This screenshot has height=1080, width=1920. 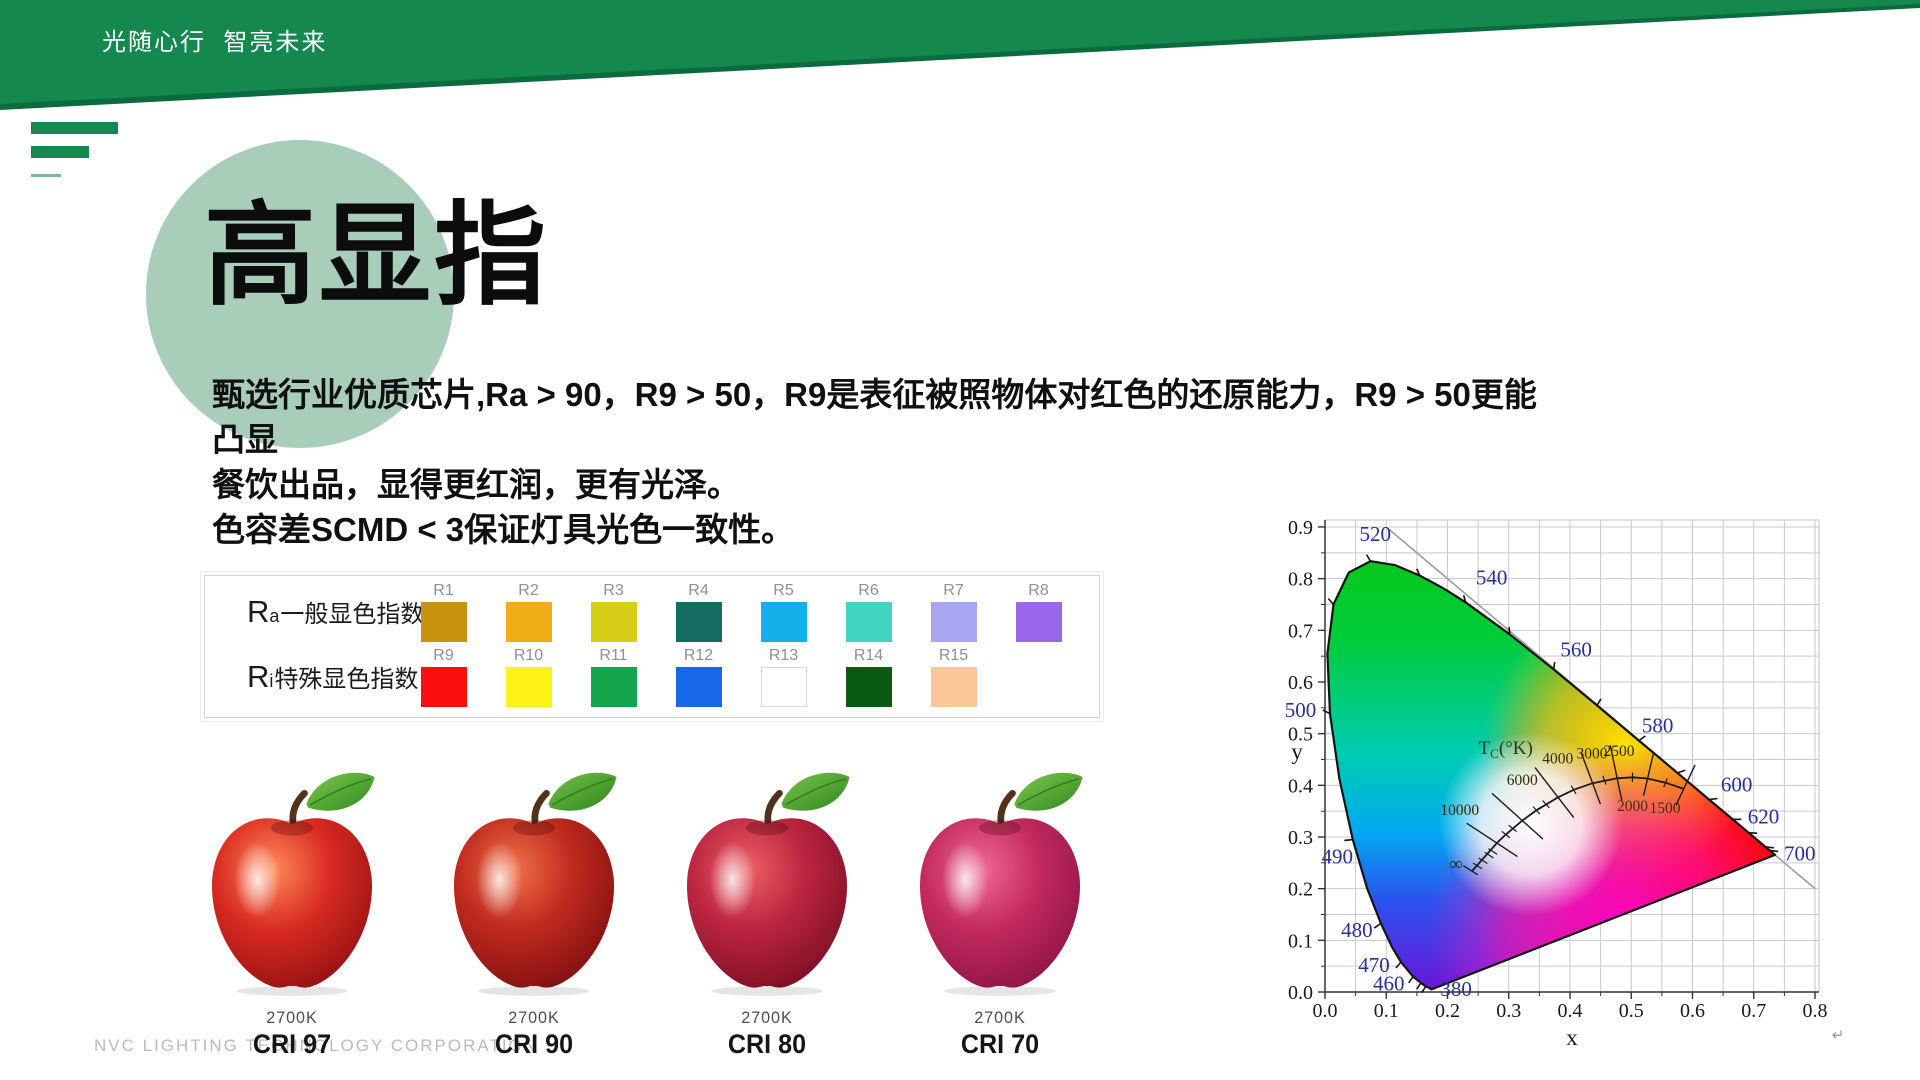 I want to click on cri-swatch-label: R11, so click(x=613, y=655).